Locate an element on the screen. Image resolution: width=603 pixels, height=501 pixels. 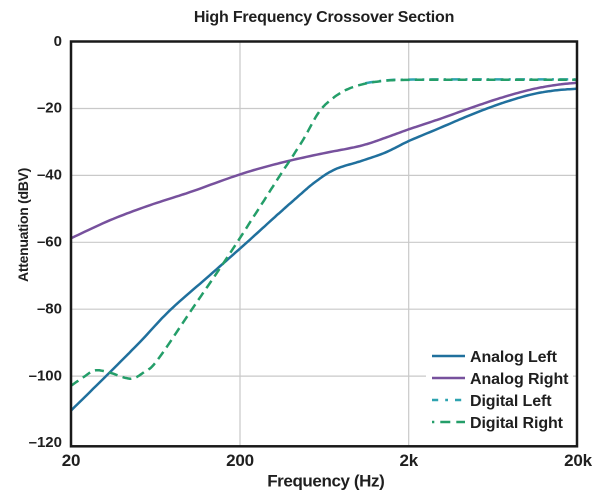
svg-text: Frequency (Hz) is located at coordinates (325, 481).